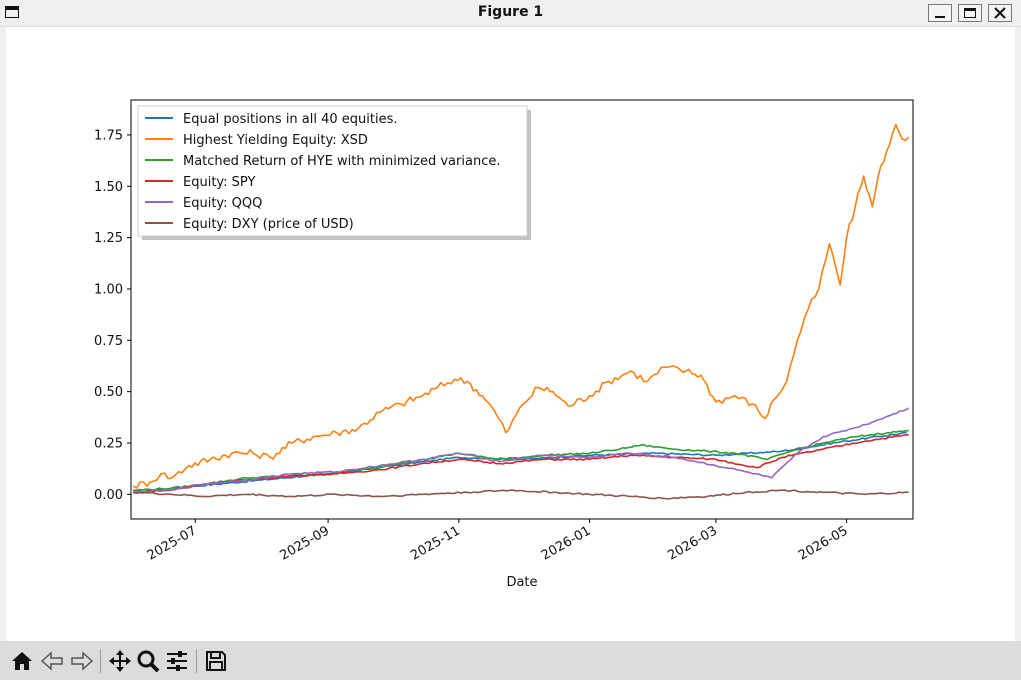 Image resolution: width=1021 pixels, height=680 pixels. Describe the element at coordinates (222, 203) in the screenshot. I see `legend-entry: Equity: QQQ` at that location.